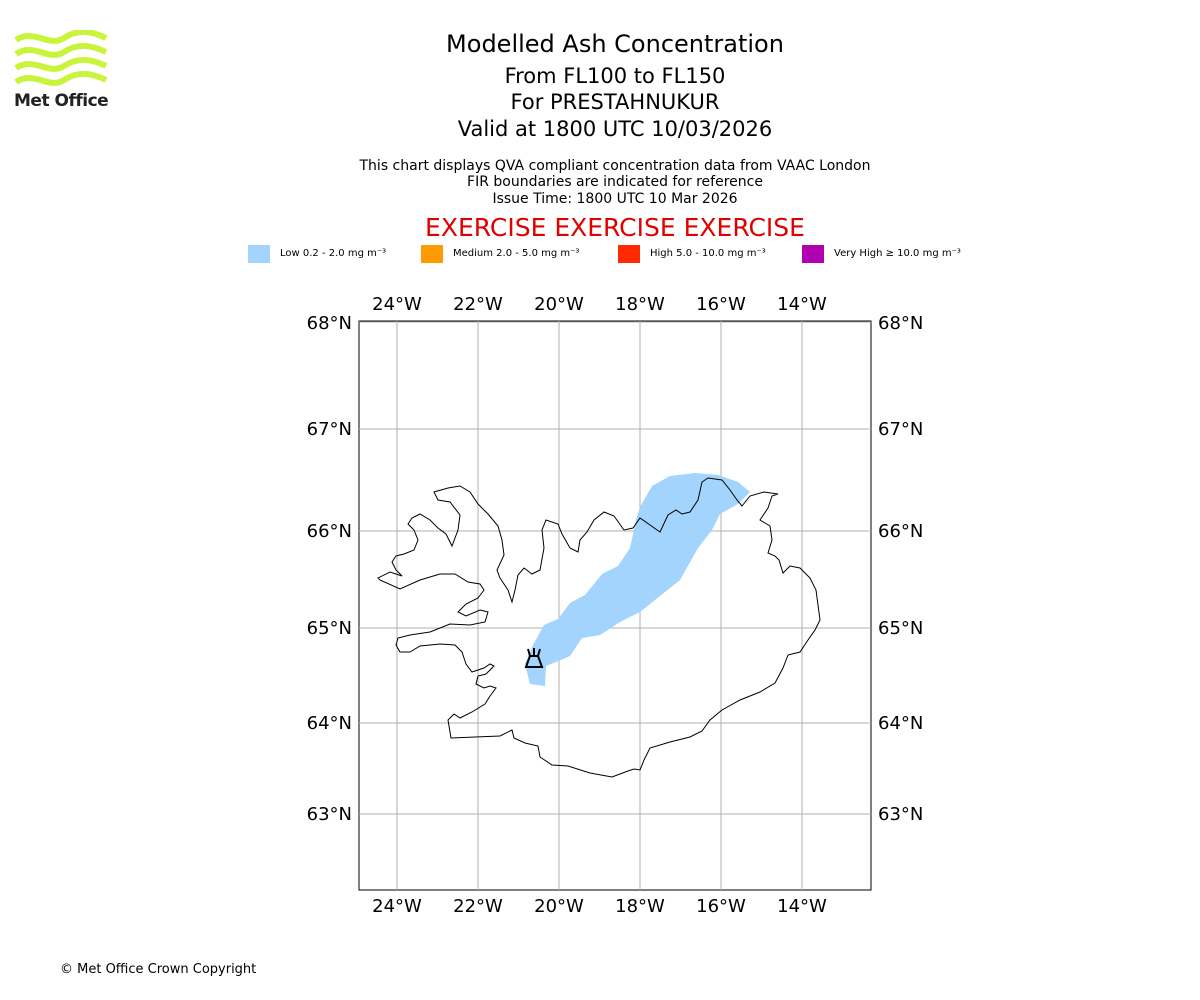 This screenshot has height=1000, width=1200. I want to click on legend-swatch-medium, so click(432, 254).